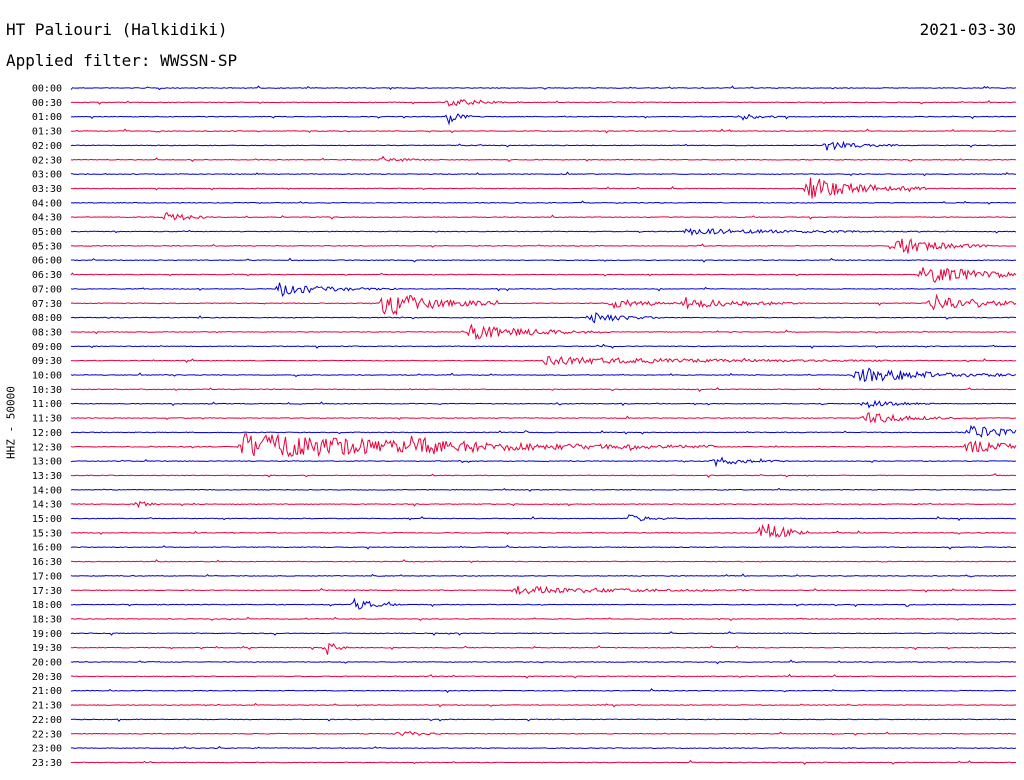 This screenshot has width=1024, height=780. Describe the element at coordinates (117, 29) in the screenshot. I see `station-title: HT Paliouri (Halkidiki)` at that location.